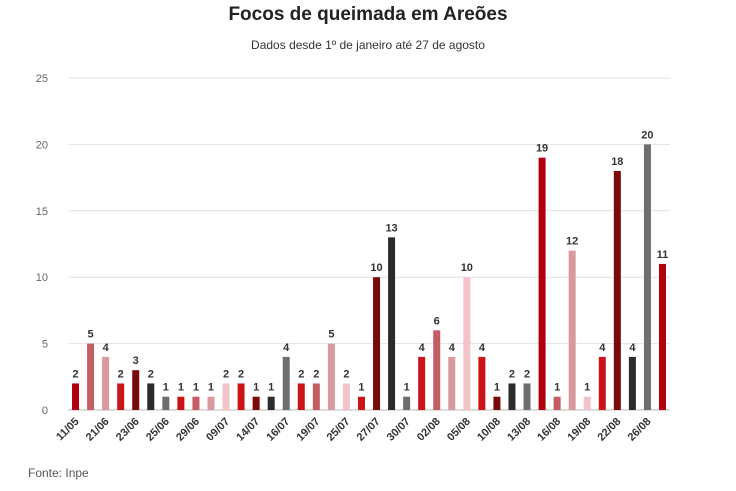 This screenshot has height=491, width=736. I want to click on x-tick-label: 22/08, so click(609, 430).